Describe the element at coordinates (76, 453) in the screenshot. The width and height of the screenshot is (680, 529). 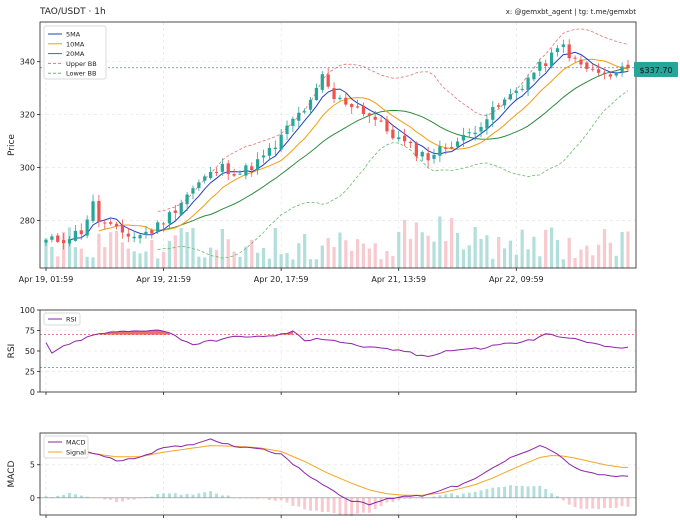
I see `macd-legend-label: Signal` at that location.